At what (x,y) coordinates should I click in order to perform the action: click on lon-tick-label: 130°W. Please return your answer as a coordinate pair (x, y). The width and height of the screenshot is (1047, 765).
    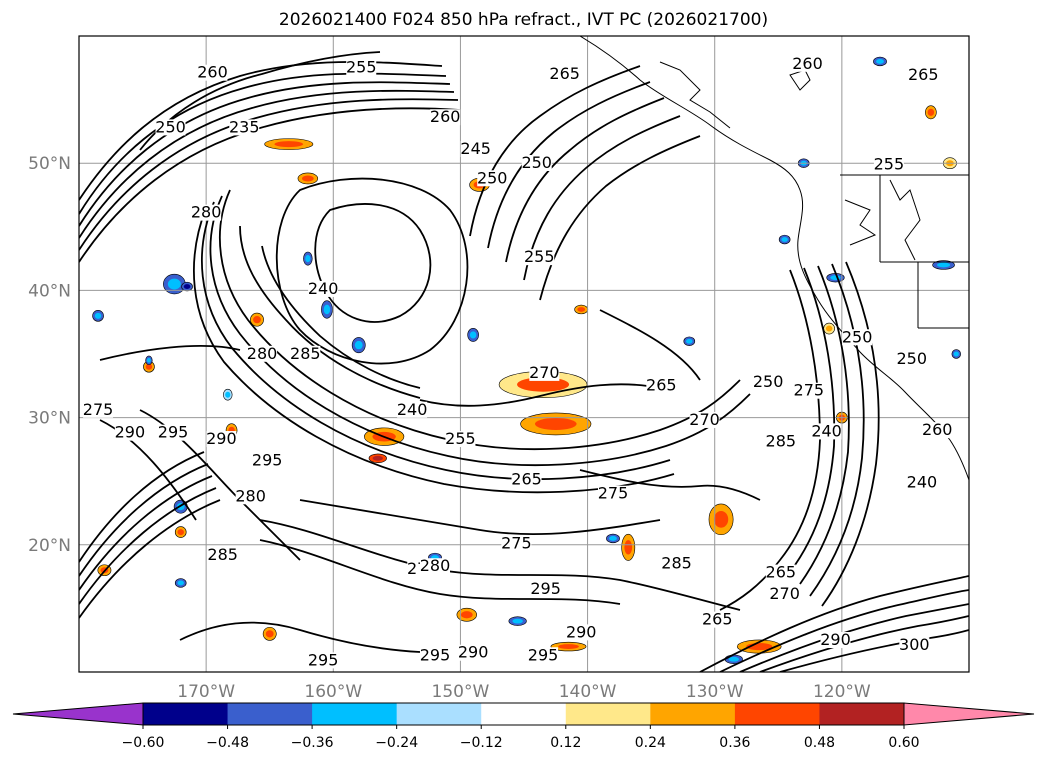
    Looking at the image, I should click on (715, 692).